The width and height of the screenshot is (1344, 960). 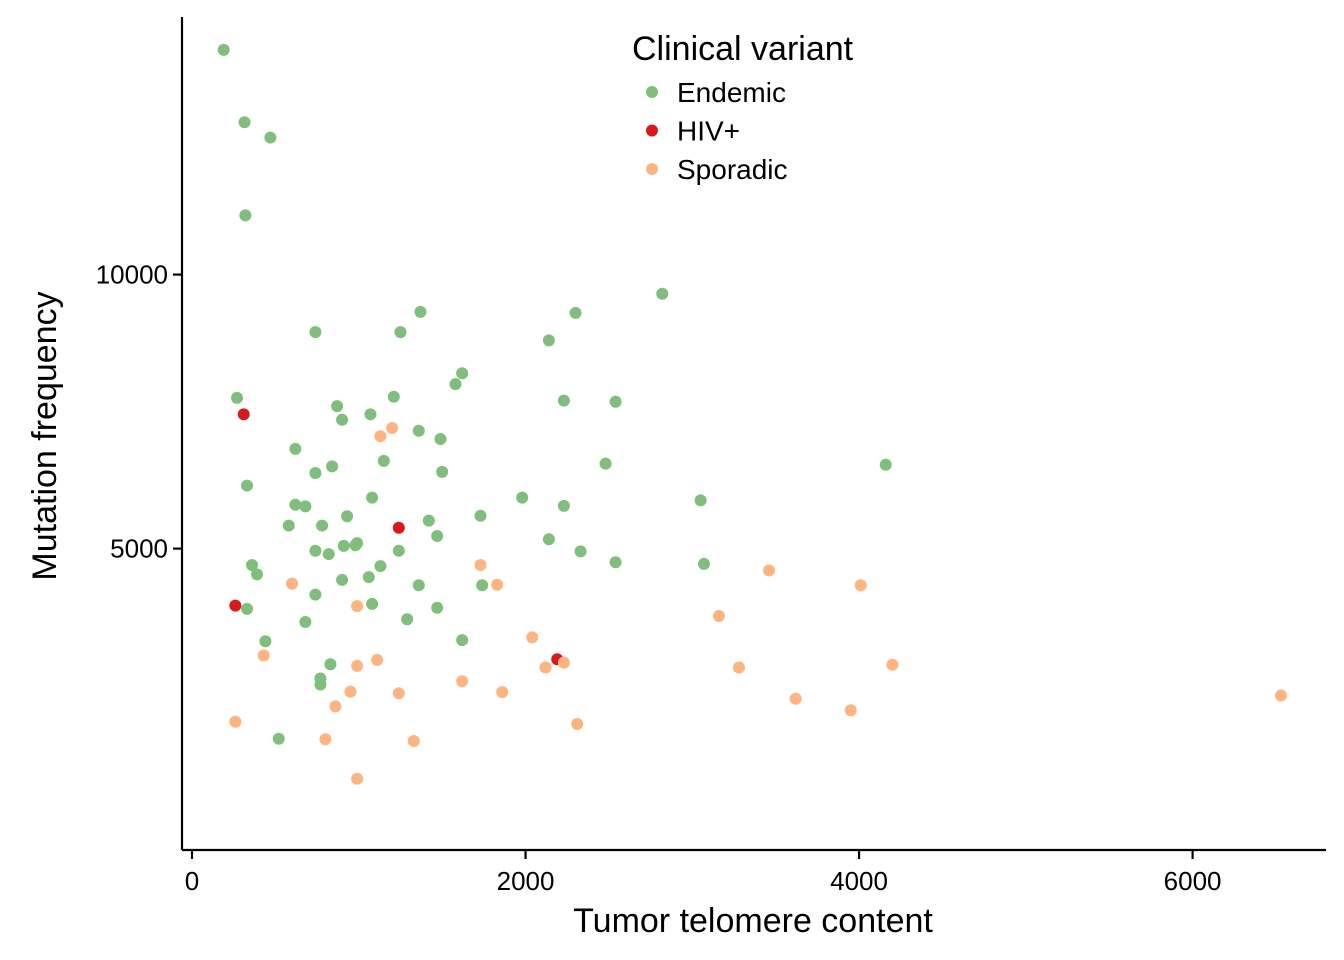 What do you see at coordinates (731, 92) in the screenshot?
I see `legend-label: Endemic` at bounding box center [731, 92].